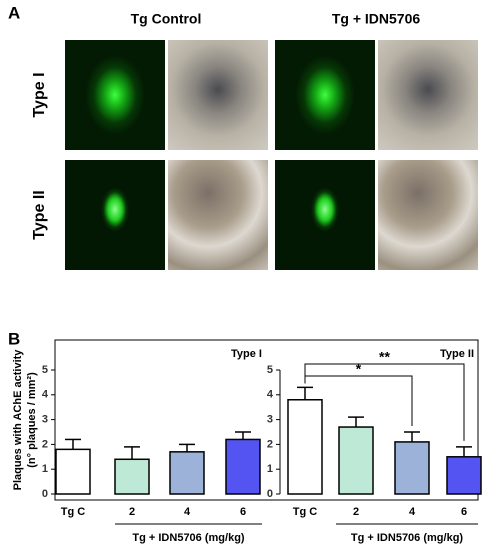 Image resolution: width=490 pixels, height=550 pixels. Describe the element at coordinates (384, 402) in the screenshot. I see `significance-bracket` at that location.